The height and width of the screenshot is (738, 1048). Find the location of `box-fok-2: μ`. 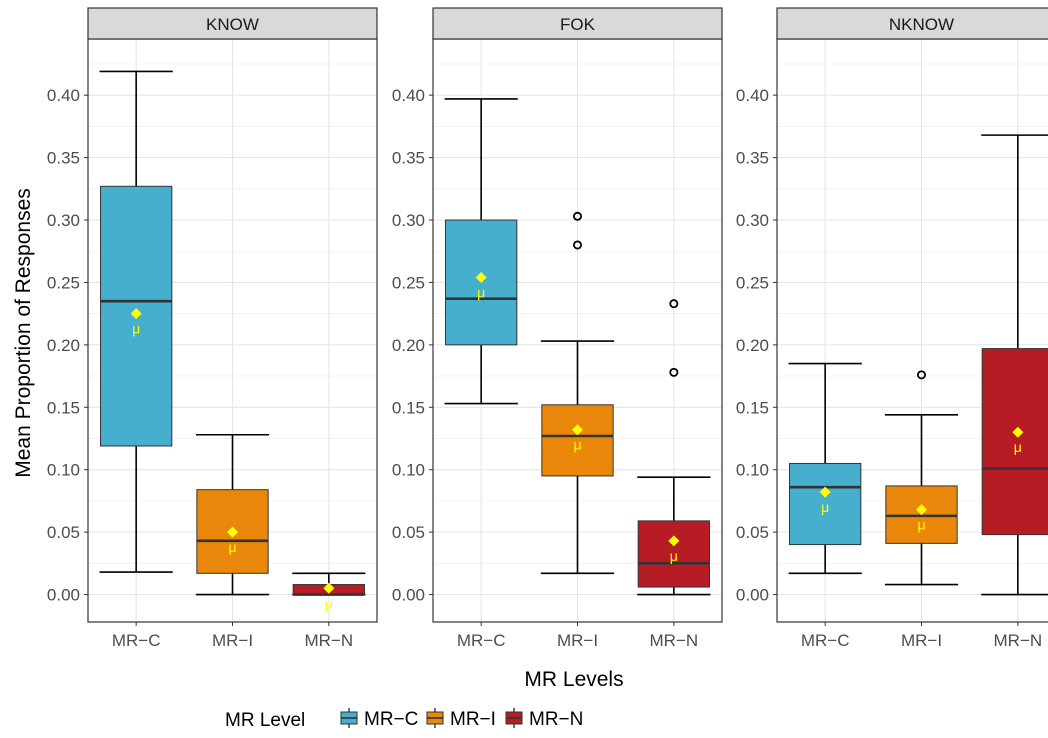

box-fok-2: μ is located at coordinates (674, 447).